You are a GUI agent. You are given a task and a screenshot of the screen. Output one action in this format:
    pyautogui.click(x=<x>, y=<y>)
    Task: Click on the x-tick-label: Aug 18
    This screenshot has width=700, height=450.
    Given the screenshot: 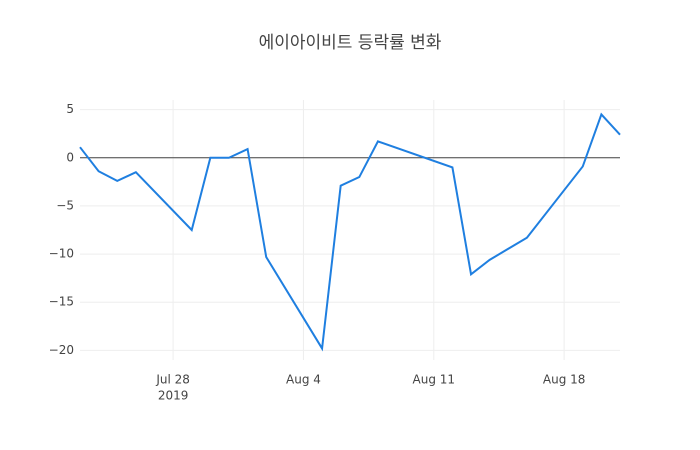 What is the action you would take?
    pyautogui.click(x=564, y=380)
    